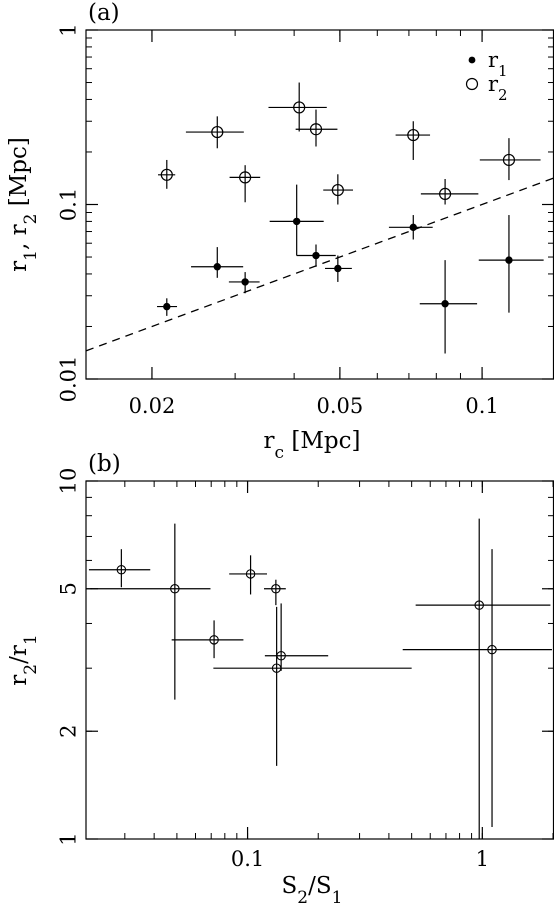  I want to click on legend-label: r2, so click(498, 88).